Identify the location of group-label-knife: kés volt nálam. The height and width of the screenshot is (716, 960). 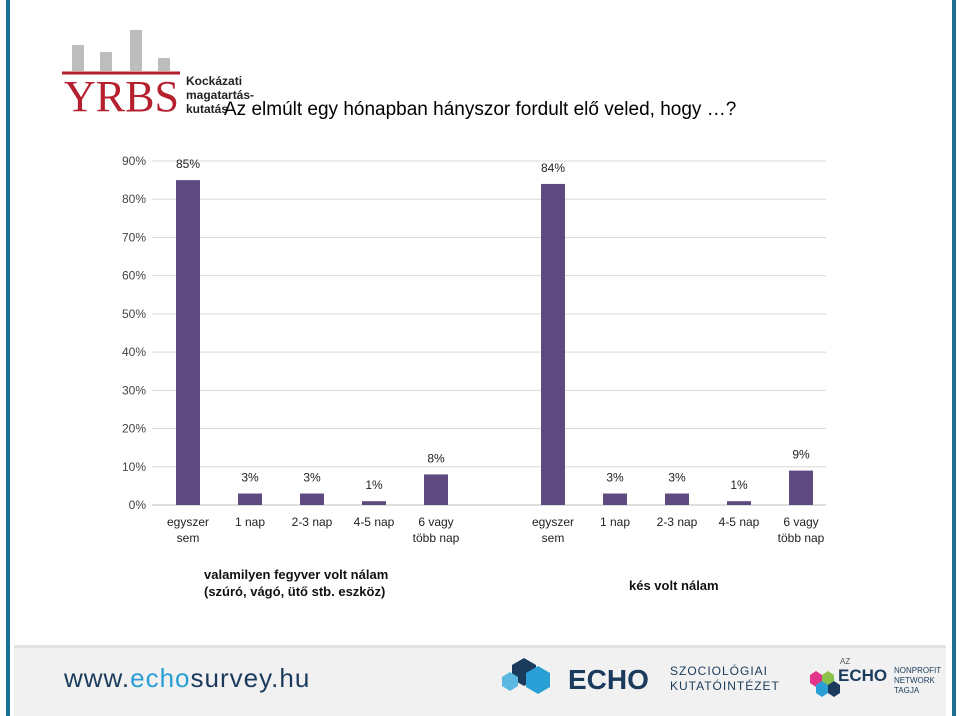
(674, 585).